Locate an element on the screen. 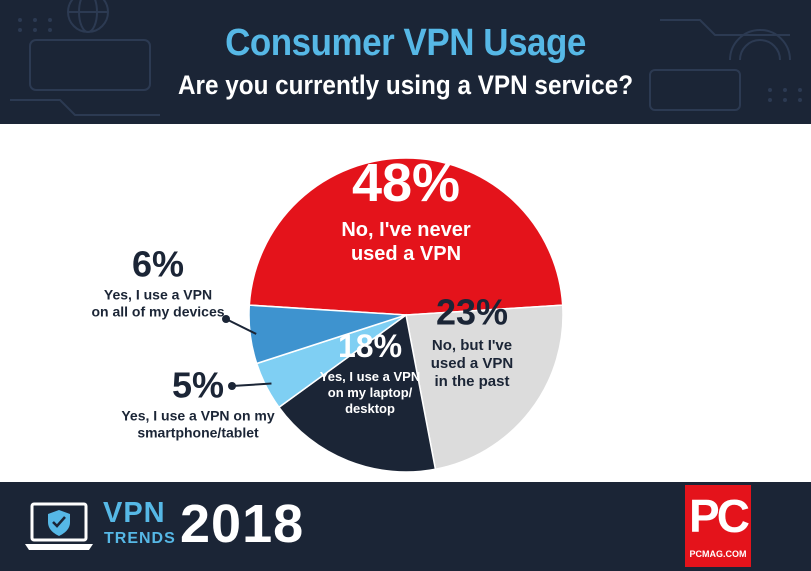 The height and width of the screenshot is (571, 811). slice-percent-never: 48% is located at coordinates (406, 183).